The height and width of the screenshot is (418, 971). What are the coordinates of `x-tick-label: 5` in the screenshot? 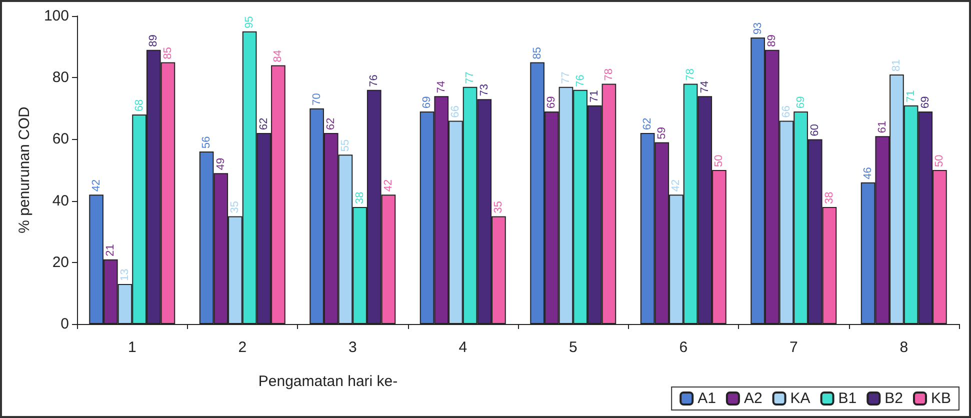 It's located at (573, 347).